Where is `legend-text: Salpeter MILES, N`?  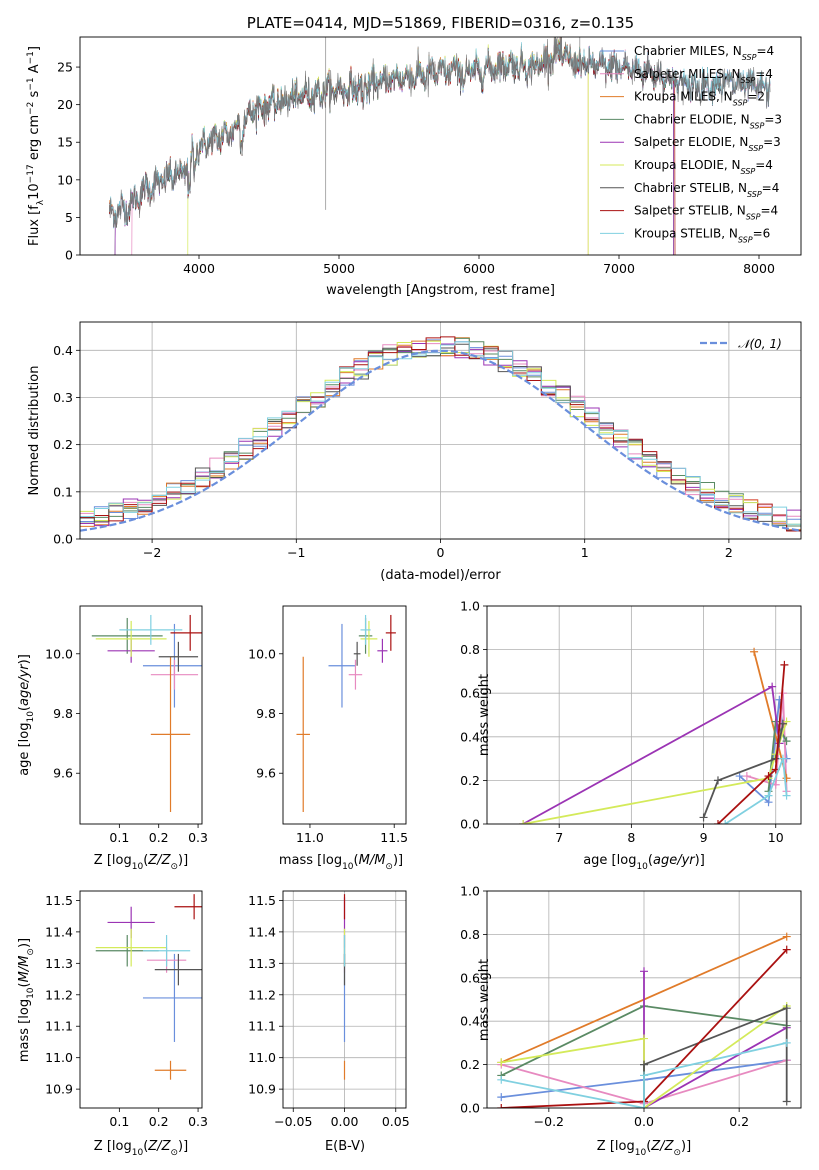 legend-text: Salpeter MILES, N is located at coordinates (687, 74).